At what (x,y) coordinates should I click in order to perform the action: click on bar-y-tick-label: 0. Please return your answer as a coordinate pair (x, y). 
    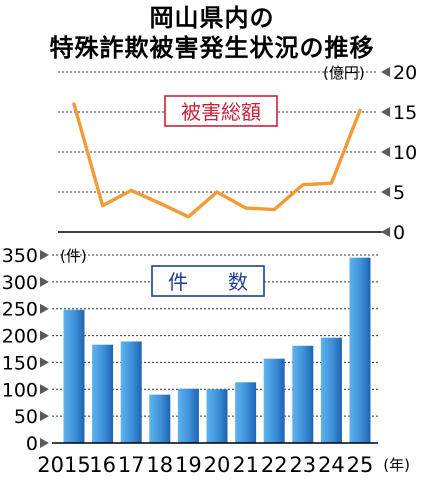
    Looking at the image, I should click on (32, 444).